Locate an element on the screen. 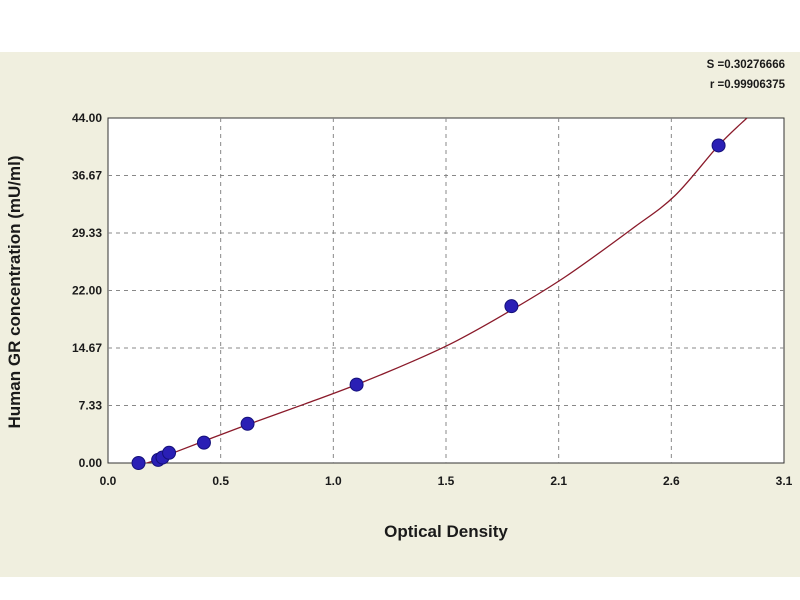 The image size is (800, 600). x-tick-label: 2.6 is located at coordinates (671, 481).